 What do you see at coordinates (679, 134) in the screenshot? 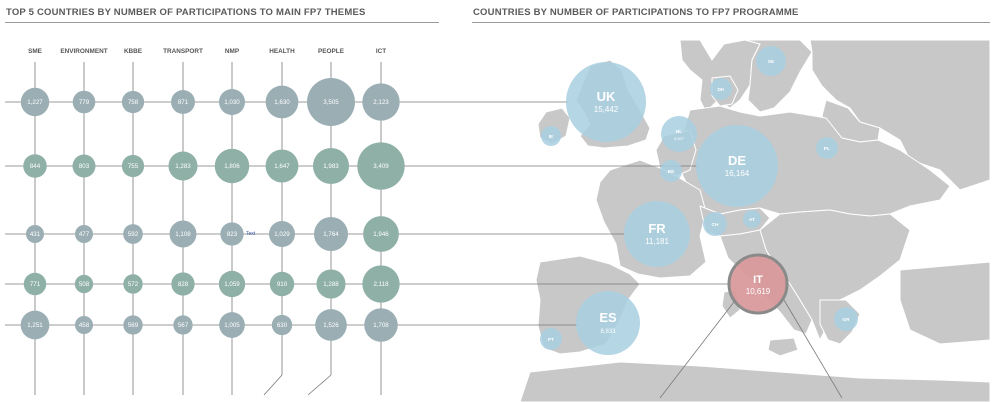
I see `map-bubble-nl` at bounding box center [679, 134].